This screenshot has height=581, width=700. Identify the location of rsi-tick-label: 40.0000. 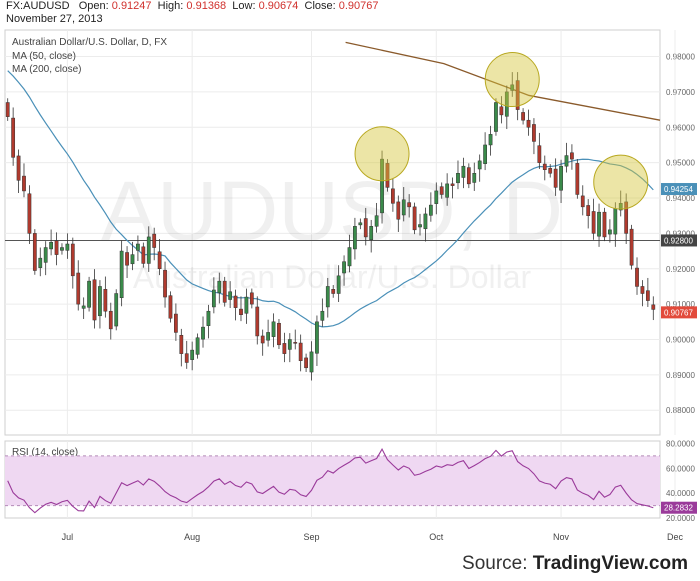
(680, 493).